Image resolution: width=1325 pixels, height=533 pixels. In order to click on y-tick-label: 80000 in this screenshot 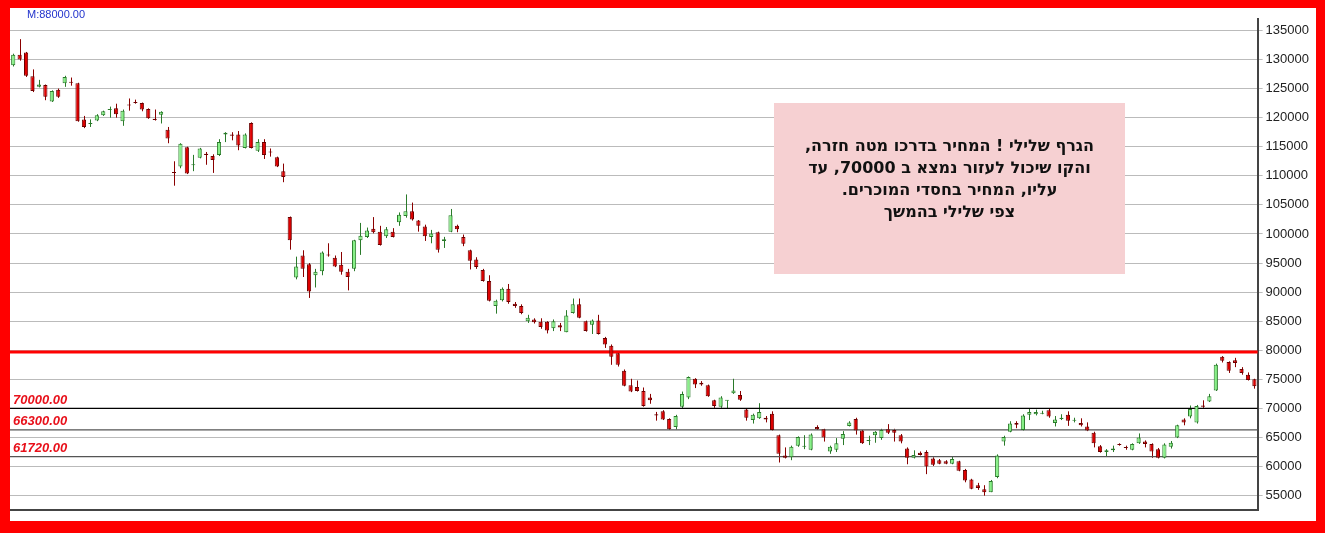, I will do `click(1283, 349)`.